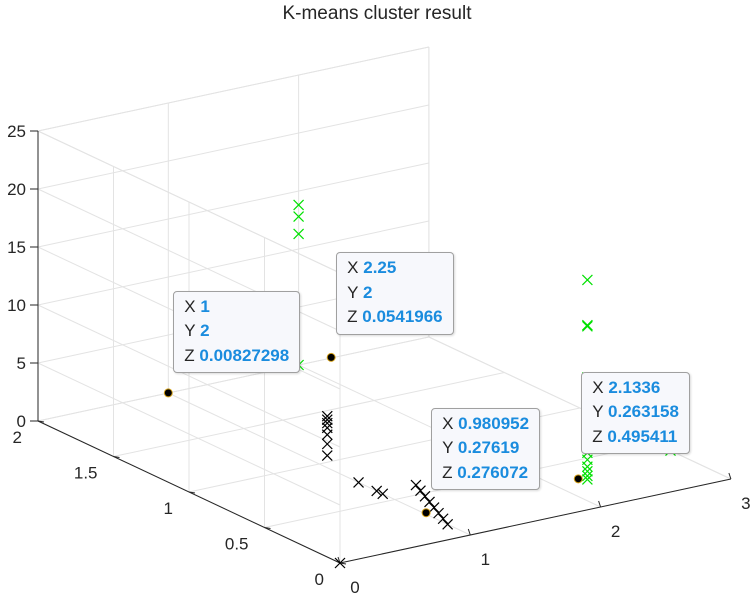 The height and width of the screenshot is (595, 751). What do you see at coordinates (377, 13) in the screenshot?
I see `chart-title: K-means cluster result` at bounding box center [377, 13].